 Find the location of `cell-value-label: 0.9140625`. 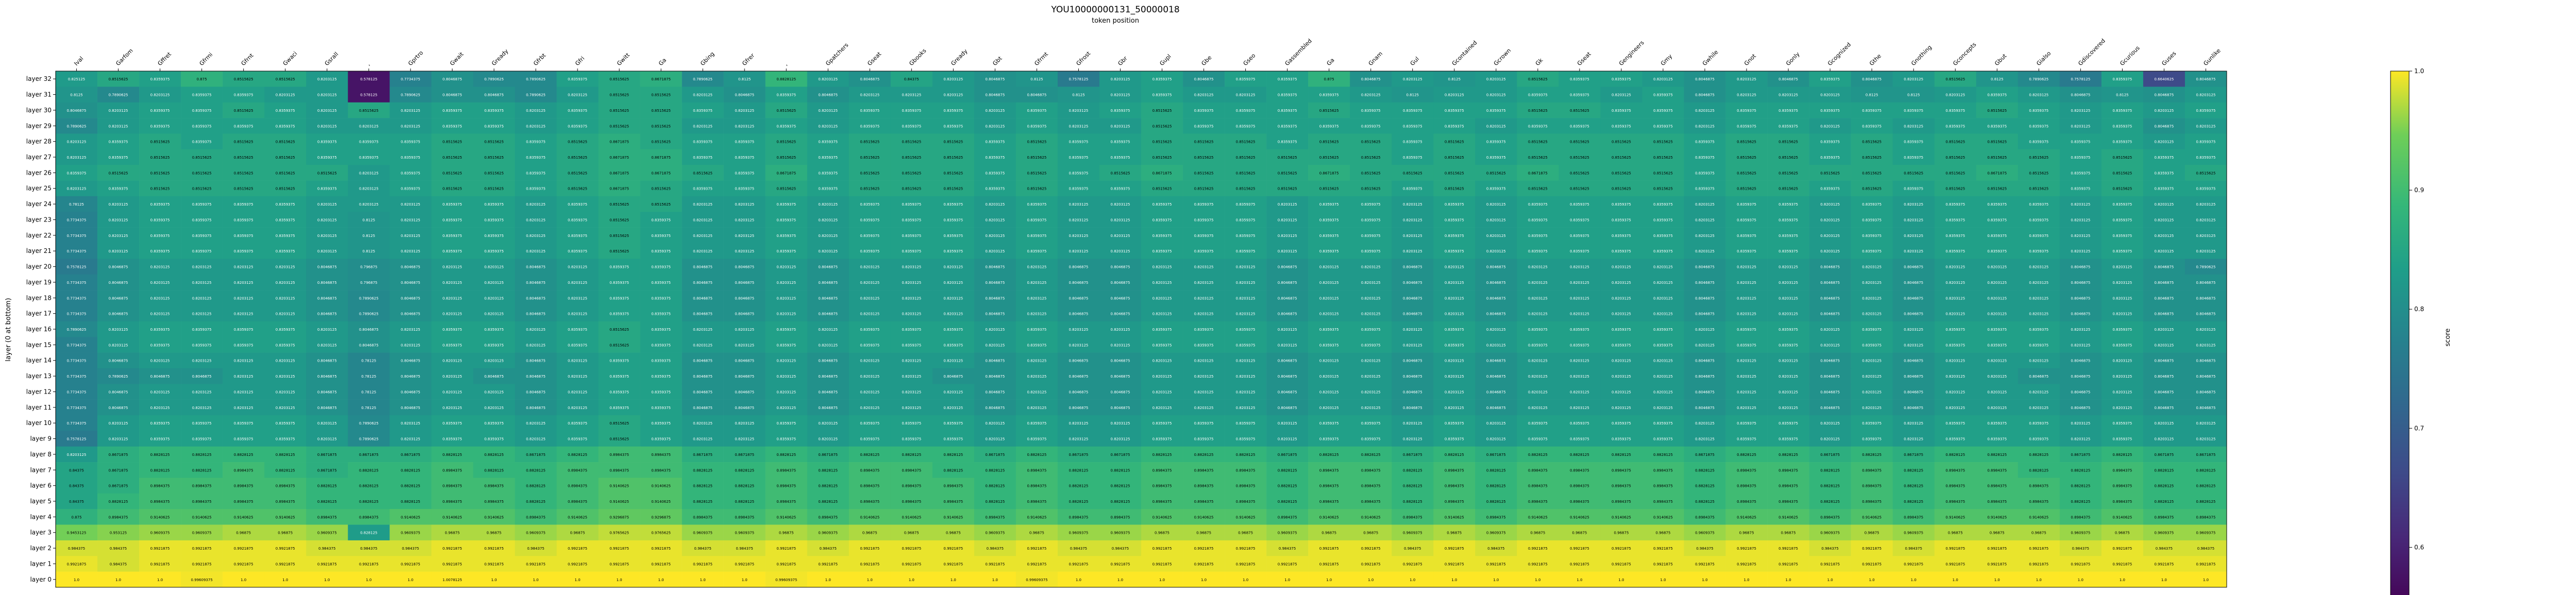

cell-value-label: 0.9140625 is located at coordinates (1955, 517).